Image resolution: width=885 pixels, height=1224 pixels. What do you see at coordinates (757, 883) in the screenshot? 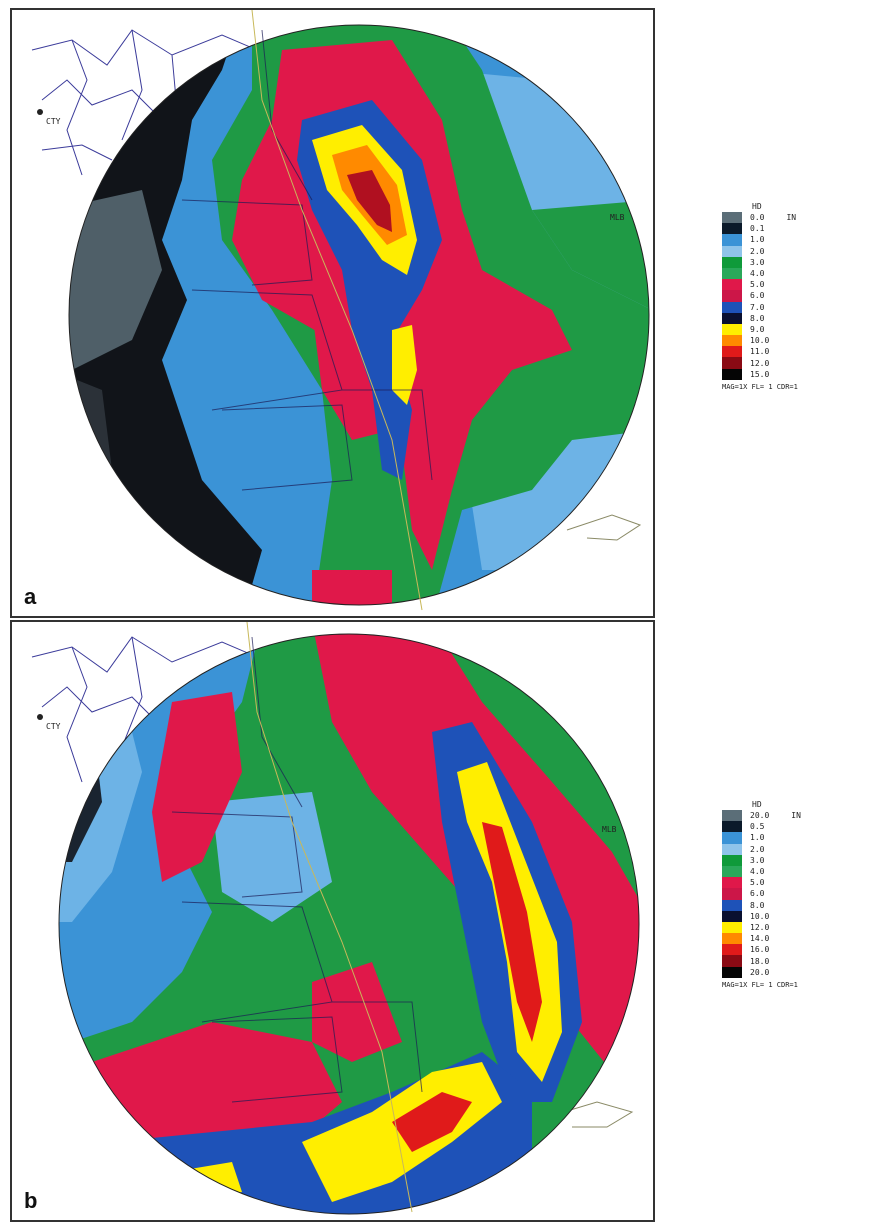
I see `legend-value-label: 5.0` at bounding box center [757, 883].